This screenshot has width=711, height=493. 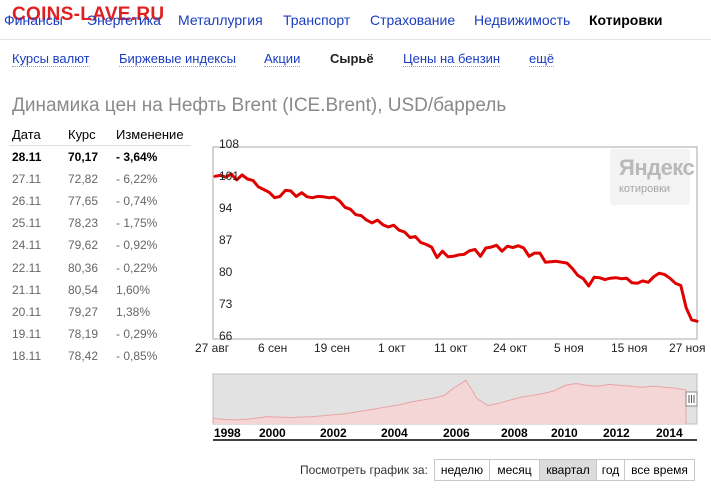 What do you see at coordinates (100, 246) in the screenshot?
I see `table-row: 24.11 79,62 - 0,92%` at bounding box center [100, 246].